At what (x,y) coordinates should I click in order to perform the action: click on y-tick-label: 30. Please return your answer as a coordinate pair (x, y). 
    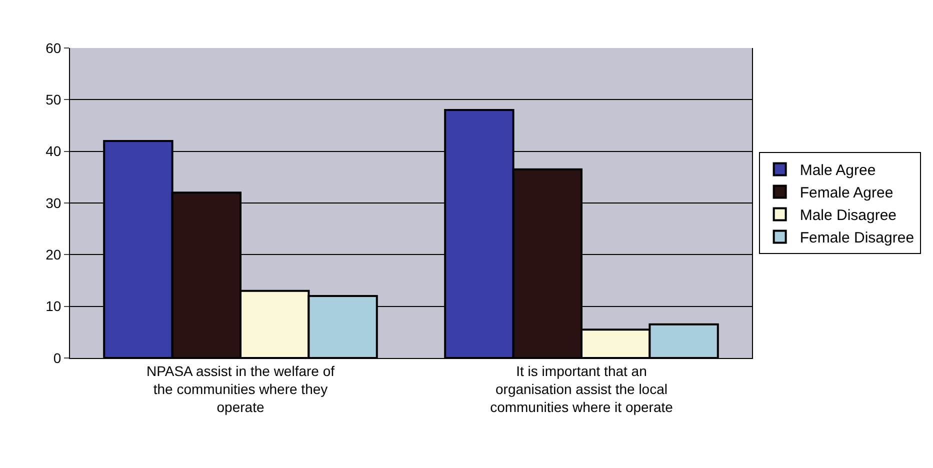
    Looking at the image, I should click on (54, 202).